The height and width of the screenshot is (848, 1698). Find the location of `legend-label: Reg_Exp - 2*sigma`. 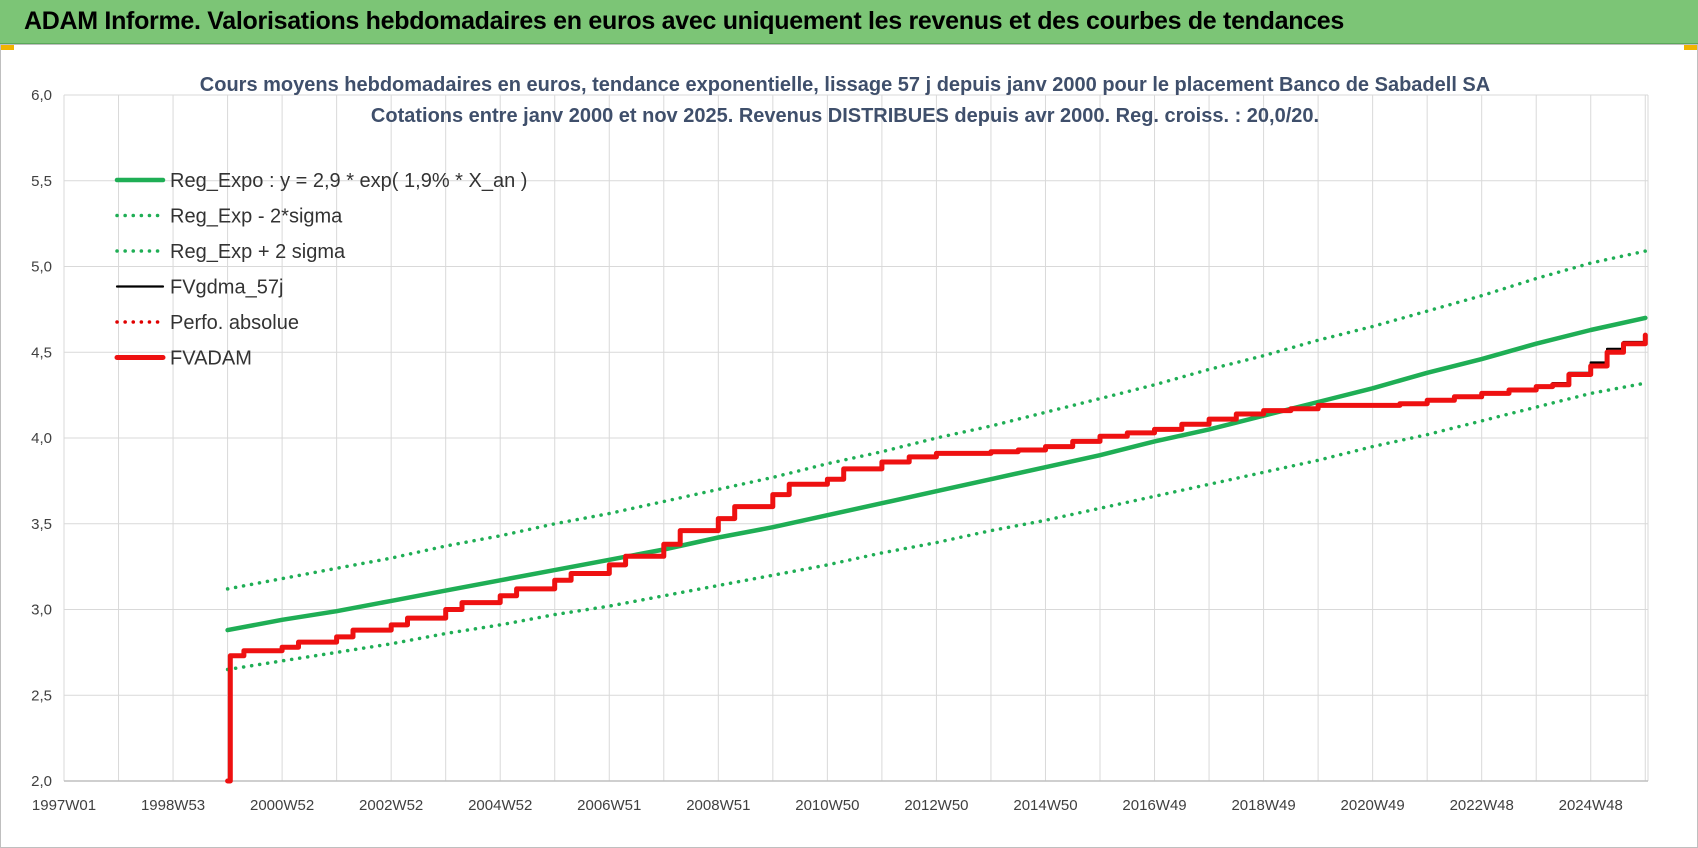

legend-label: Reg_Exp - 2*sigma is located at coordinates (256, 217).